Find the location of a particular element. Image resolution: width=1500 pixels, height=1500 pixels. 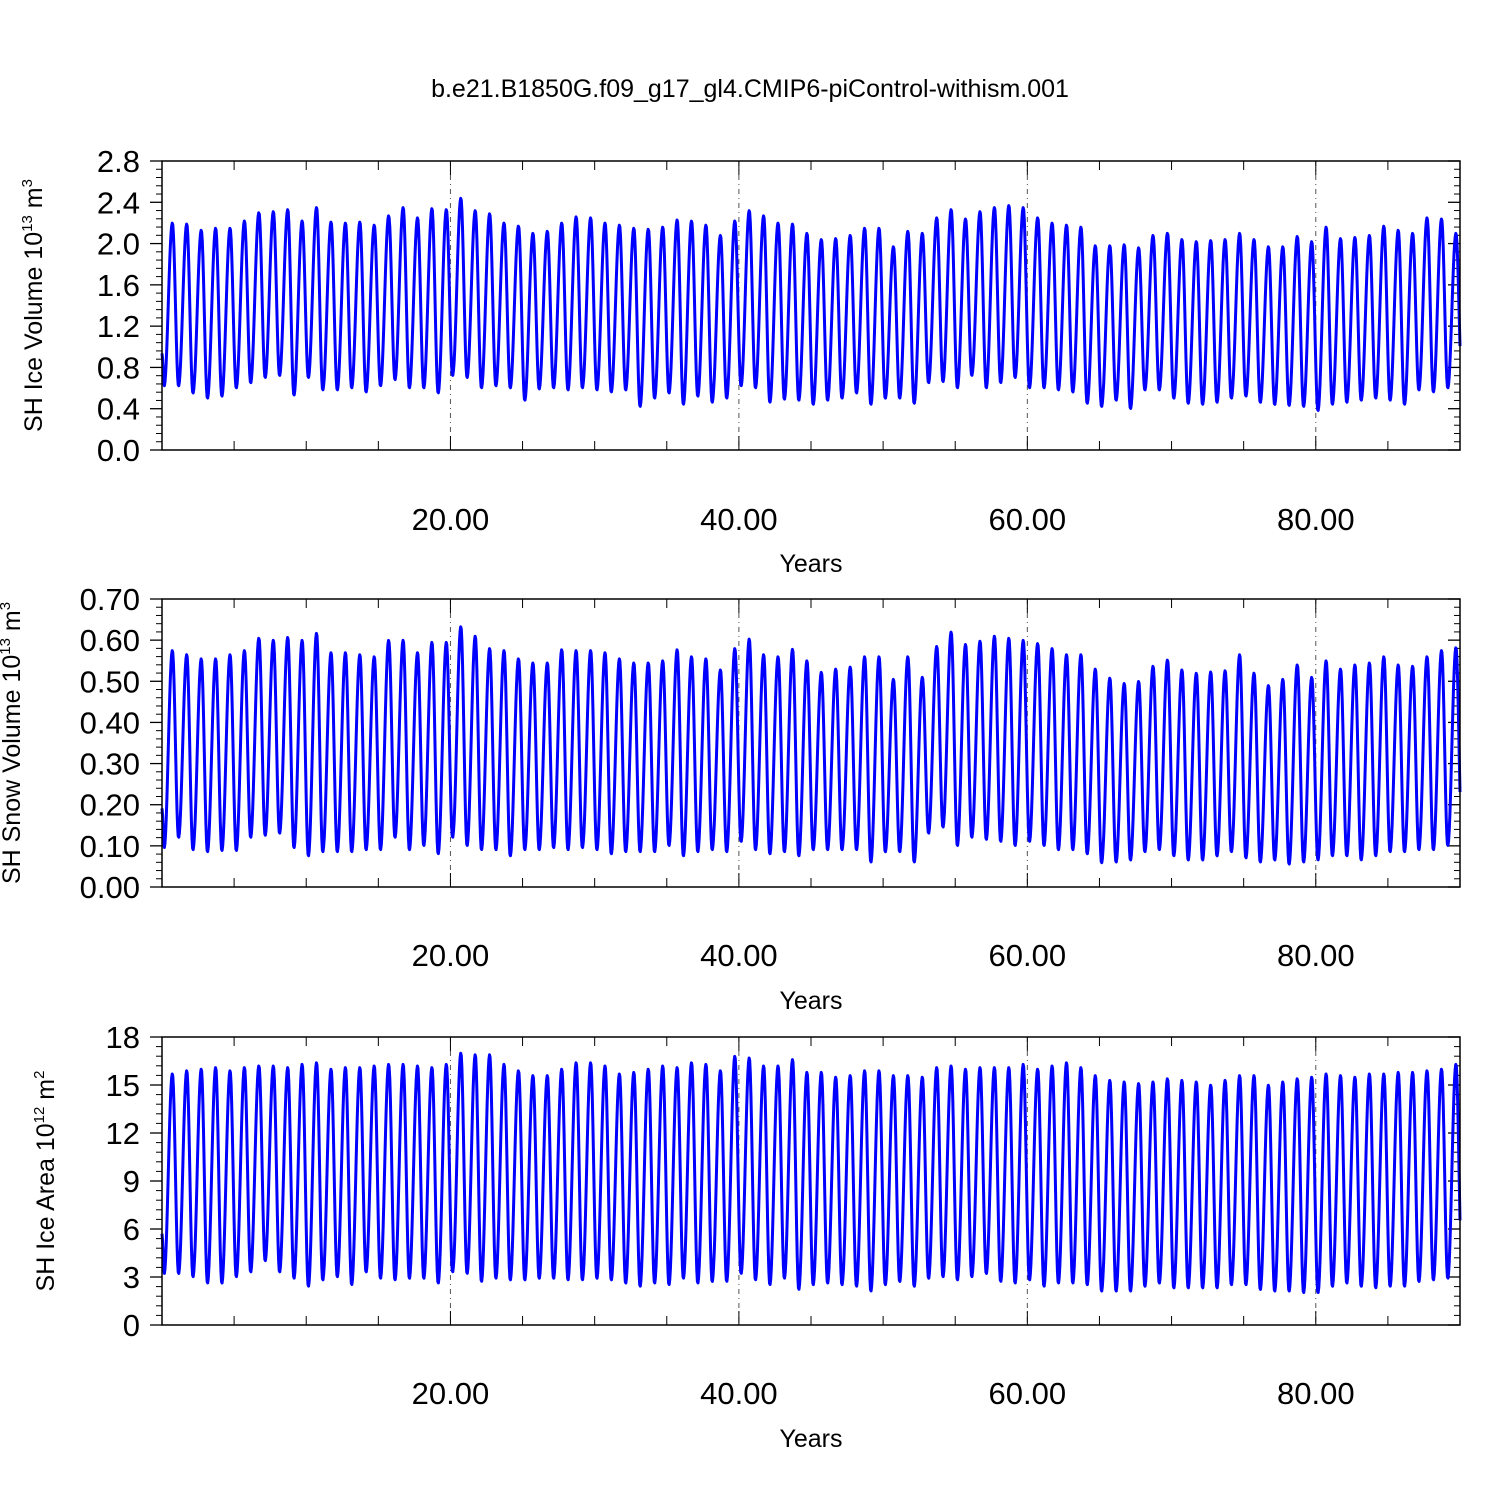

y-axis-title: SH Ice Volume 1013 m3 is located at coordinates (33, 305).